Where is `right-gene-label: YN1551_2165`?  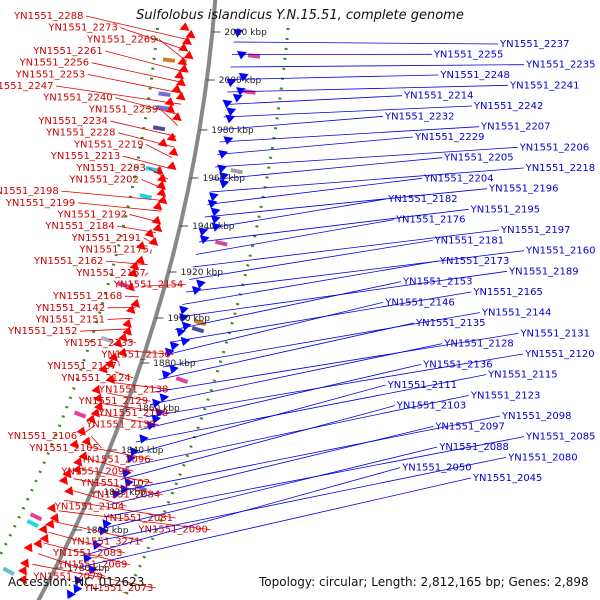
right-gene-label: YN1551_2165 is located at coordinates (507, 292).